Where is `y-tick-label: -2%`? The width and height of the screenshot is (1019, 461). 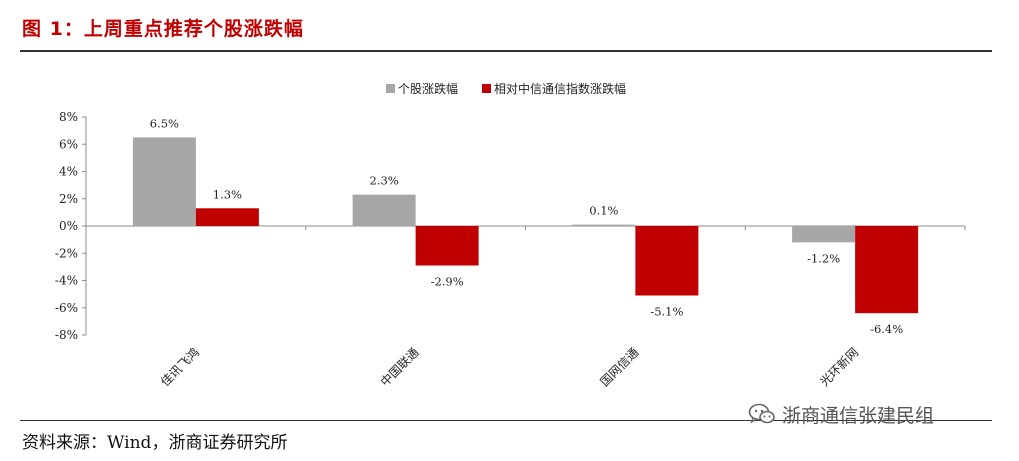
y-tick-label: -2% is located at coordinates (66, 253).